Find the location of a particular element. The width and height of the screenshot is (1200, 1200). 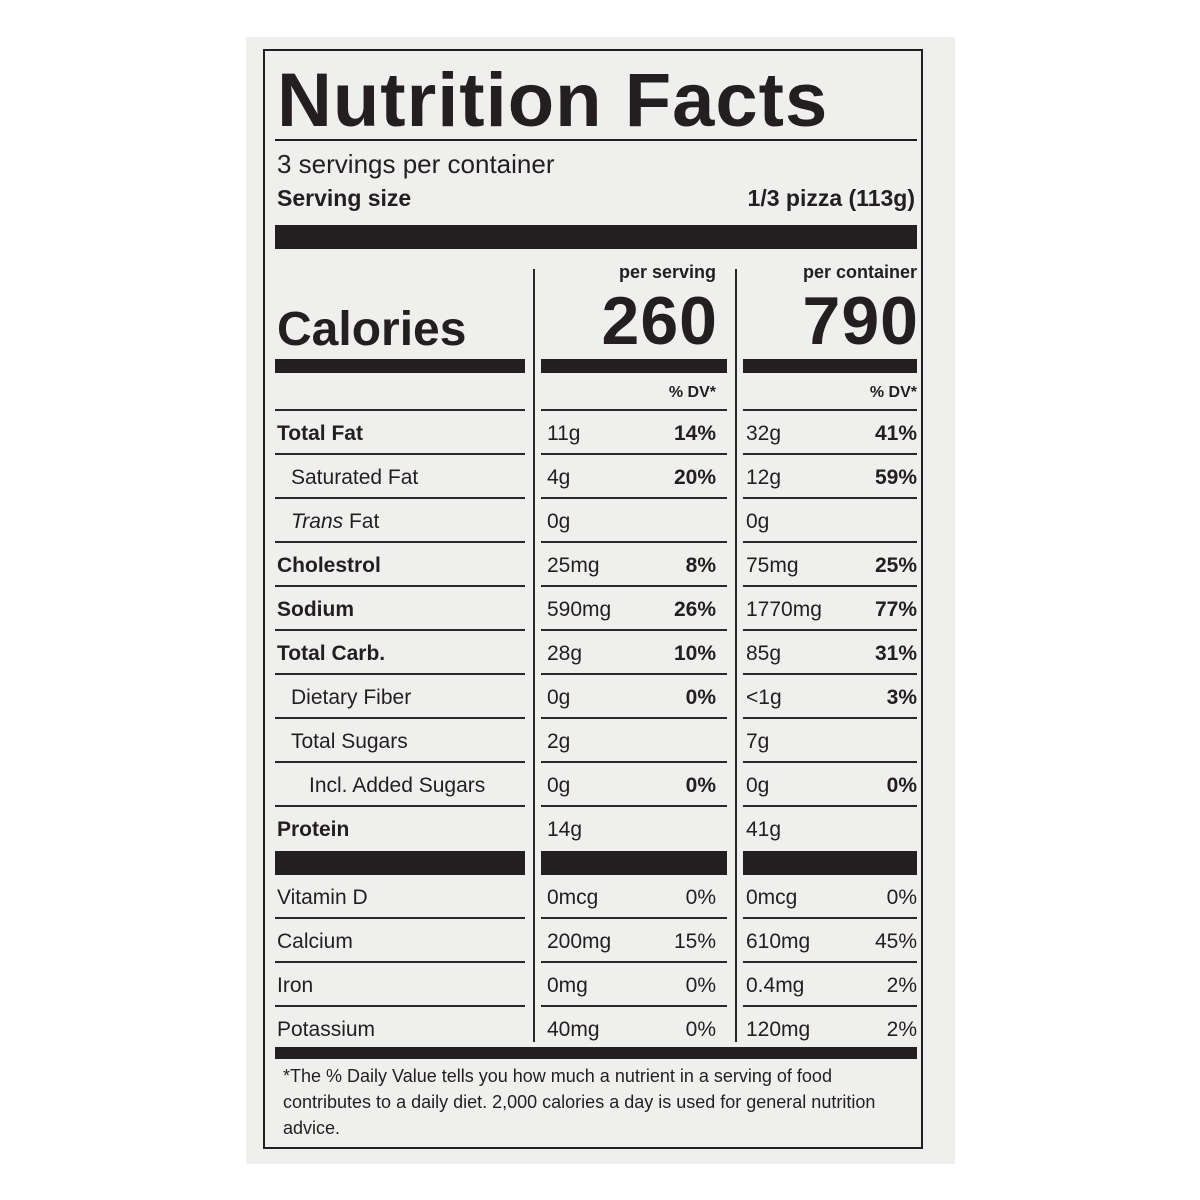

serving-amount: 14g is located at coordinates (565, 829).